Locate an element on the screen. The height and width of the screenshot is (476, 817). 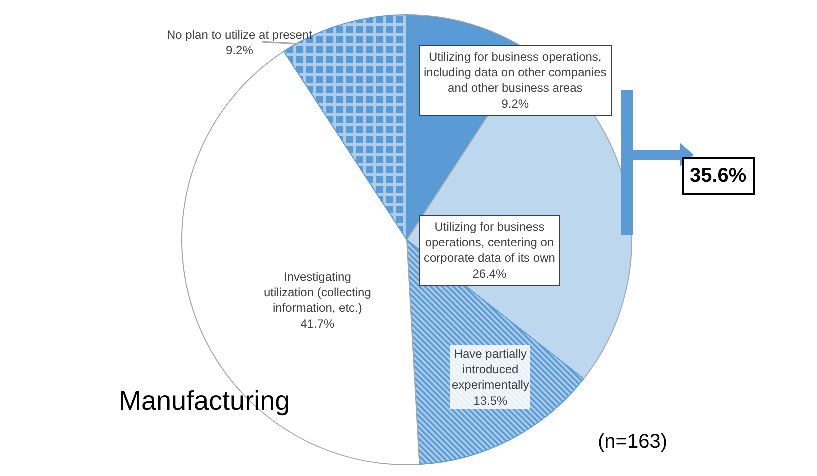
slice-label: No plan to utilize at present is located at coordinates (240, 35).